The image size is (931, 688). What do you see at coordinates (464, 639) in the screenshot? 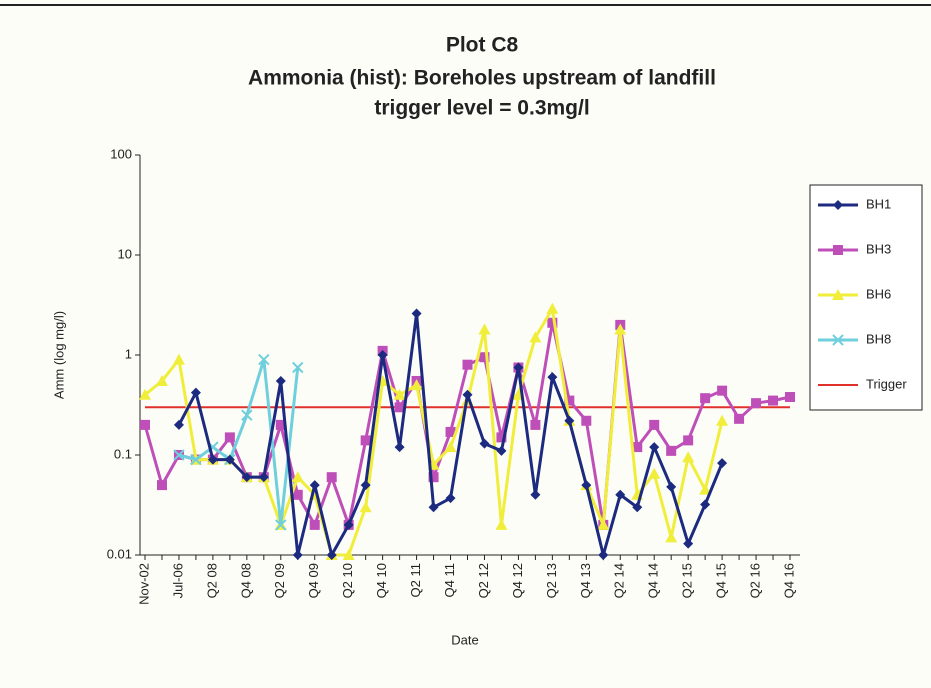
I see `x-axis-label: Date` at bounding box center [464, 639].